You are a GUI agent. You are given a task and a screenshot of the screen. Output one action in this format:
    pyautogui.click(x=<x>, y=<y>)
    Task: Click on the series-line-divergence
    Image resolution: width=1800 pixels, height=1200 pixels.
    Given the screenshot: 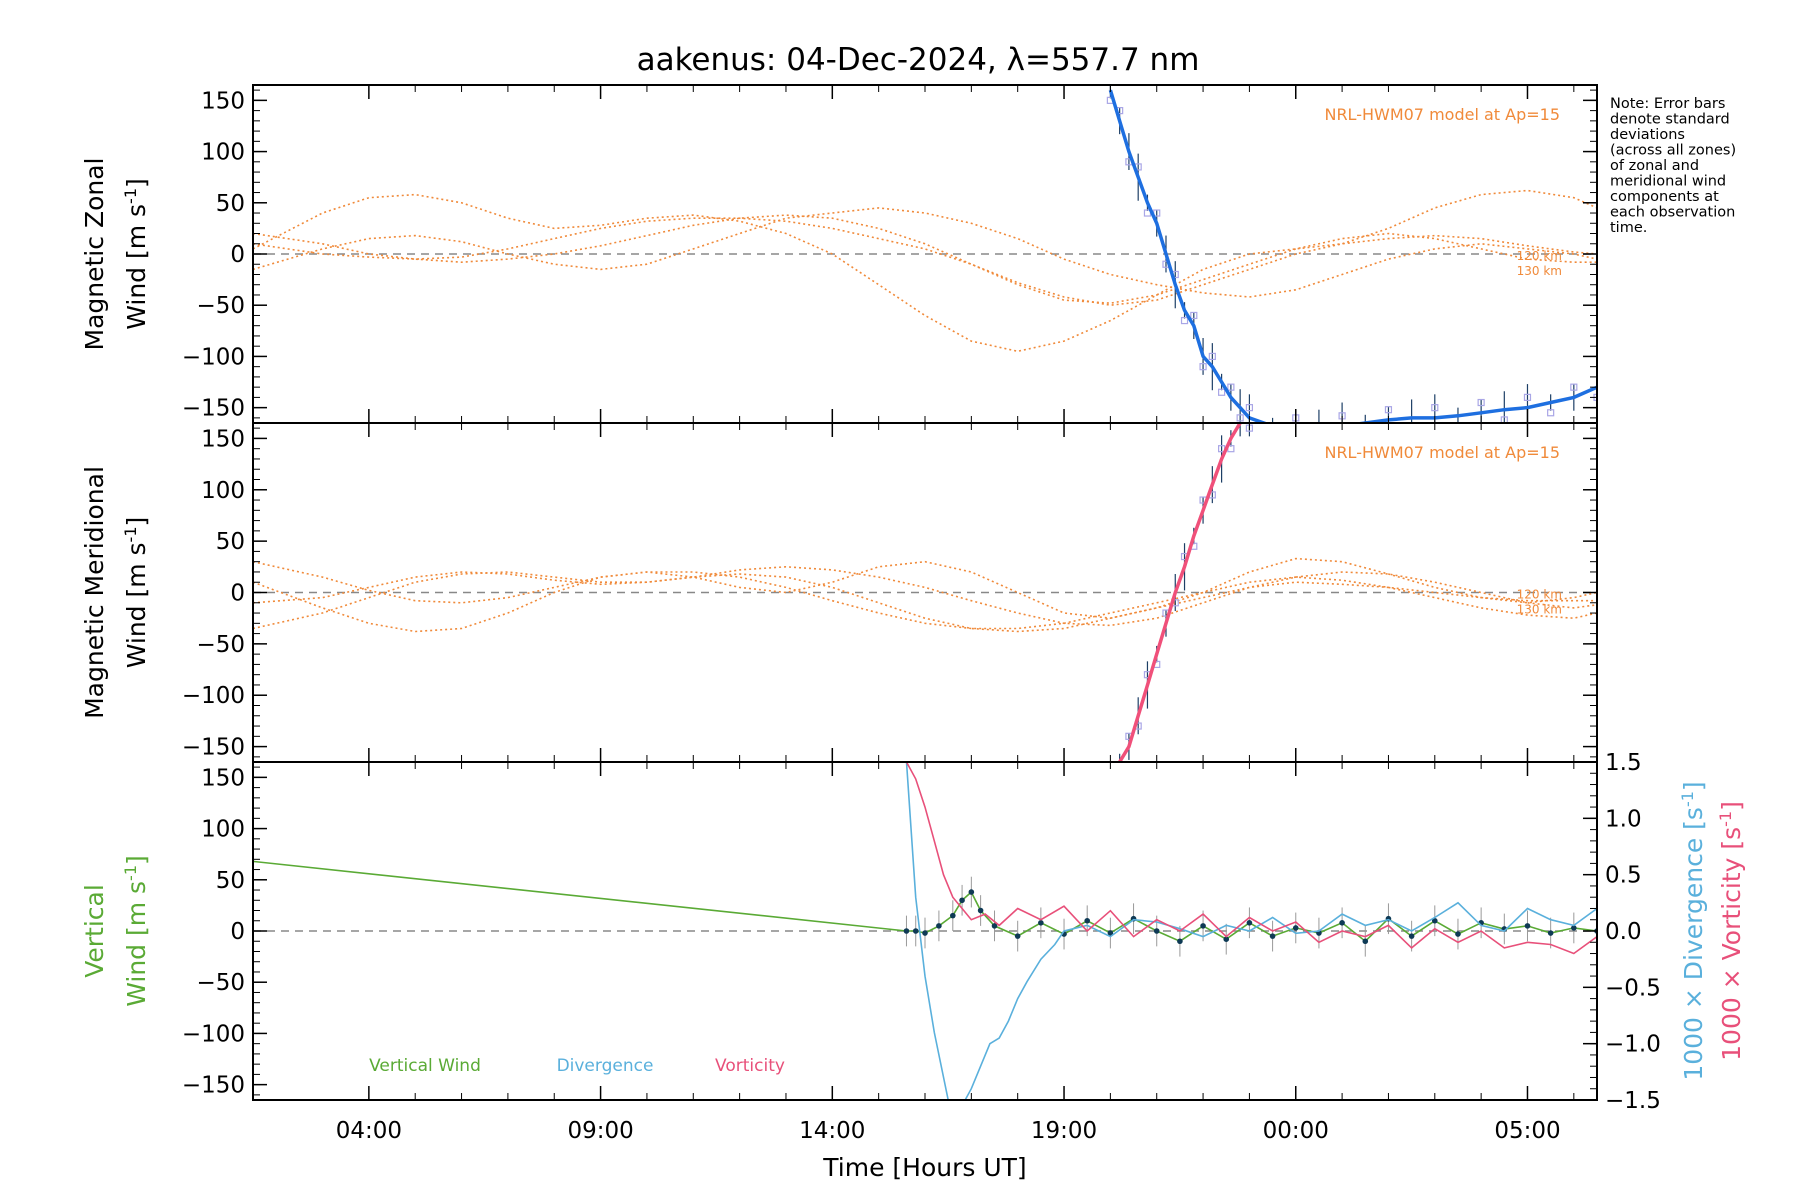 What is the action you would take?
    pyautogui.click(x=1251, y=931)
    